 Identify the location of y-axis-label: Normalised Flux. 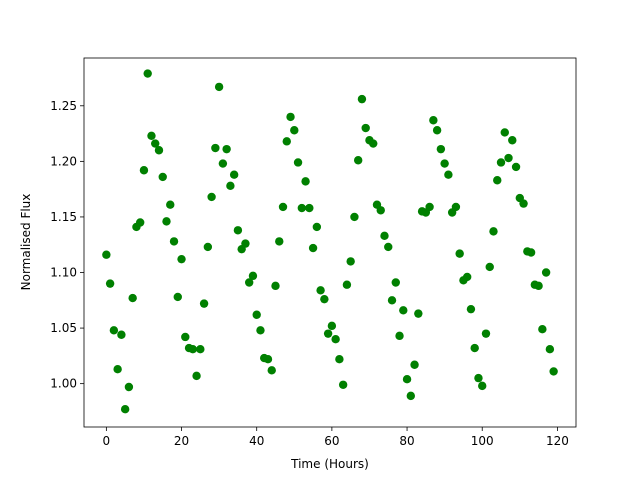
(26, 242).